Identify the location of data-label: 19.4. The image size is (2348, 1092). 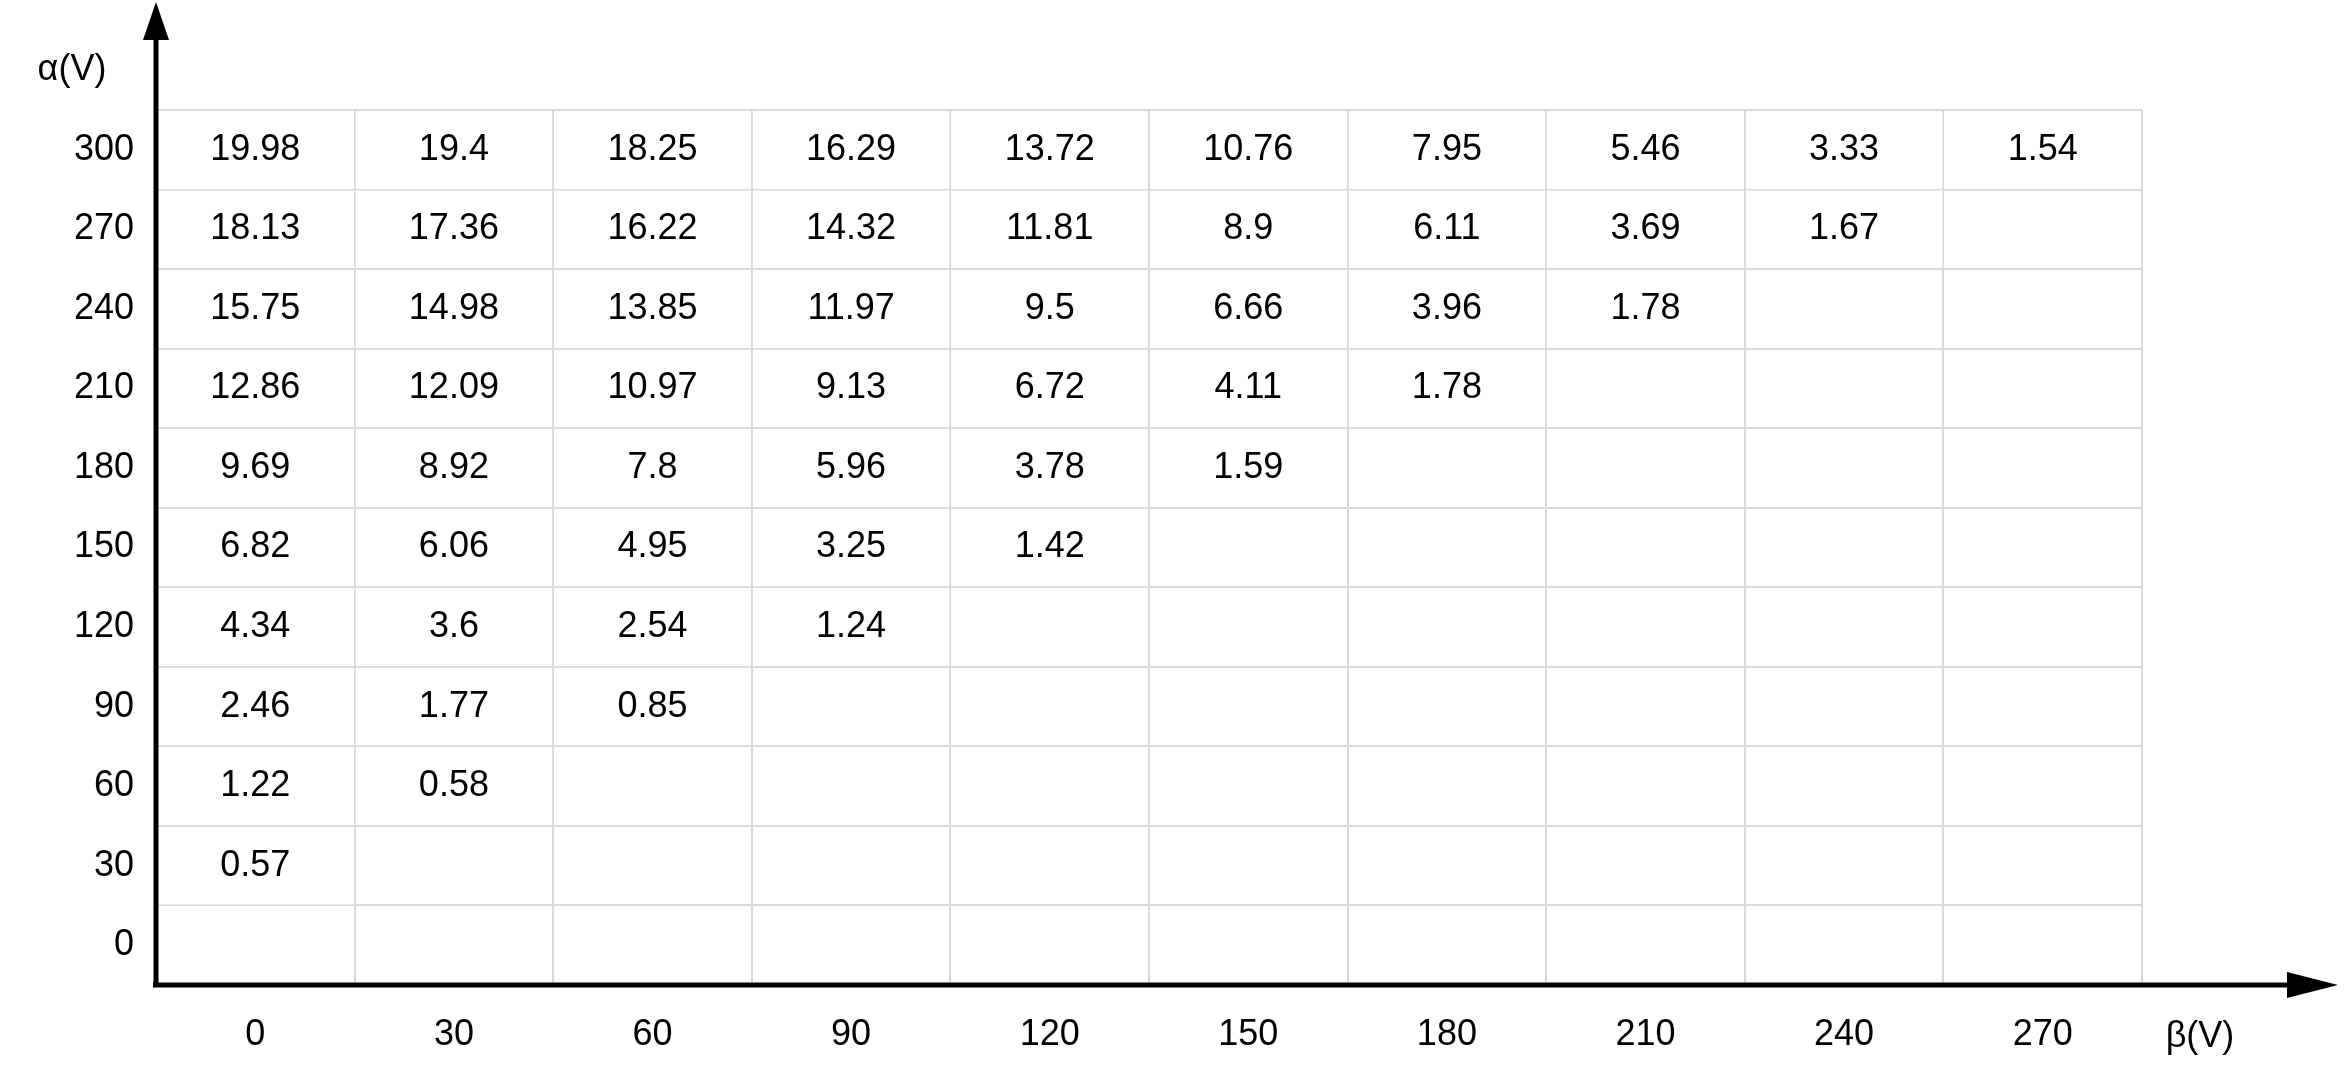
(453, 147).